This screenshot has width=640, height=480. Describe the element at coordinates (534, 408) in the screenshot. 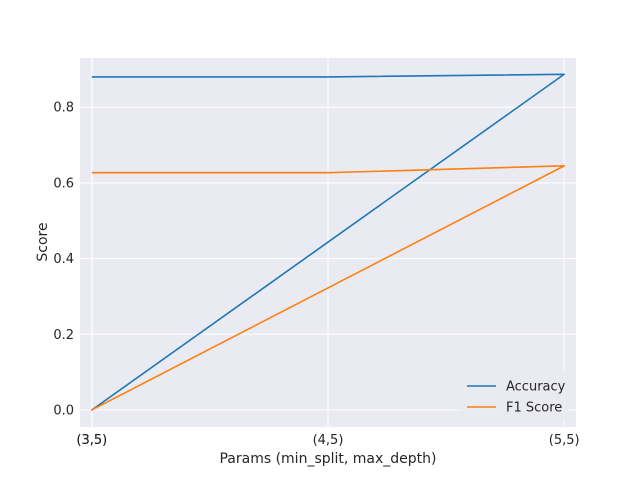

I see `legend-label: F1 Score` at that location.